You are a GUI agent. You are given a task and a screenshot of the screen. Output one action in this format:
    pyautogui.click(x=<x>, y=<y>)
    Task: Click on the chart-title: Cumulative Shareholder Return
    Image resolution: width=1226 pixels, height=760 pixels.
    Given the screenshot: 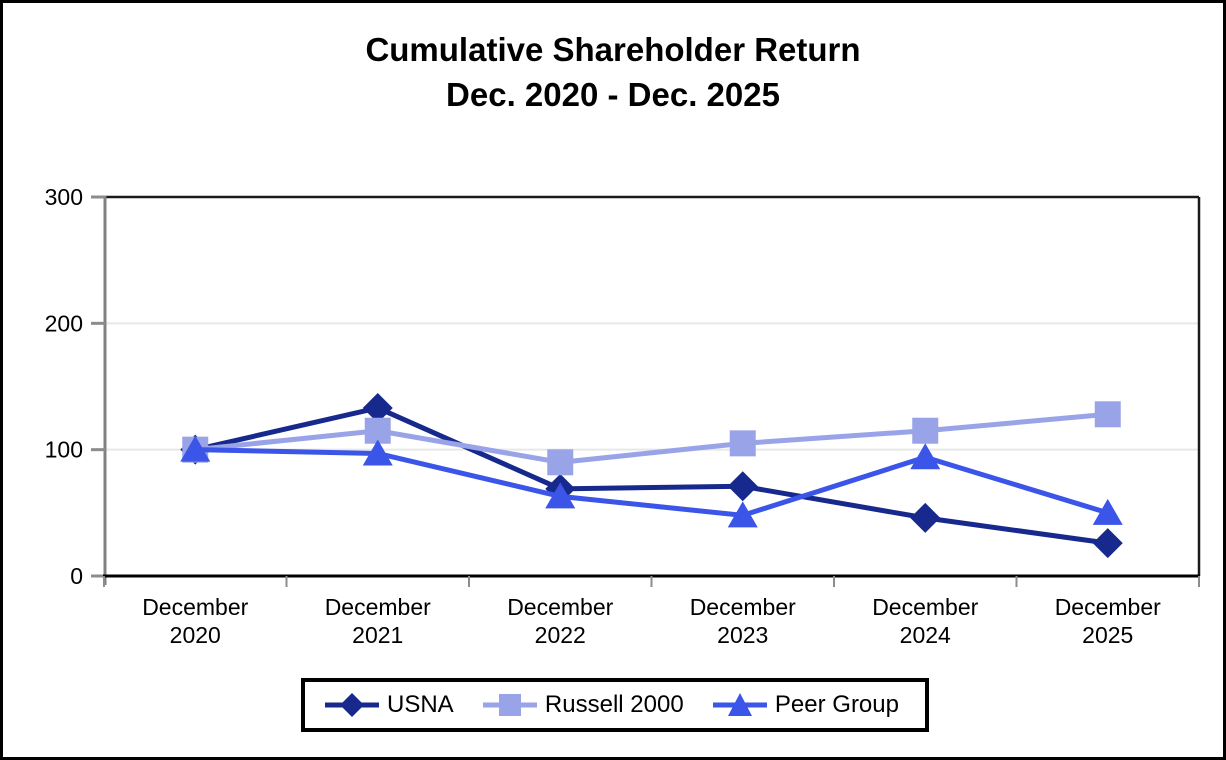 What is the action you would take?
    pyautogui.click(x=613, y=49)
    